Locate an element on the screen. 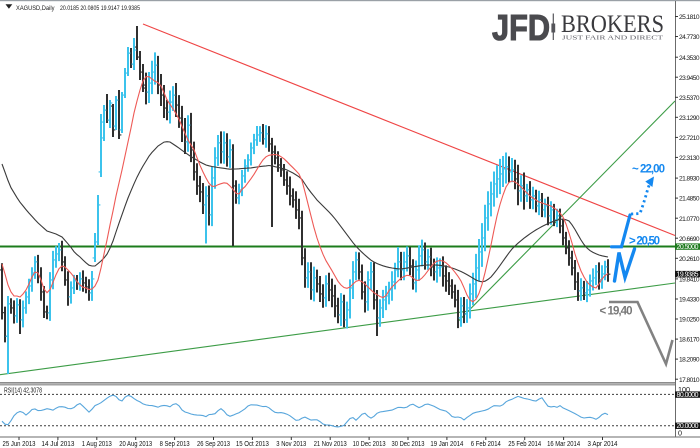 The height and width of the screenshot is (448, 700). svg-text: 24.3530 is located at coordinates (689, 58).